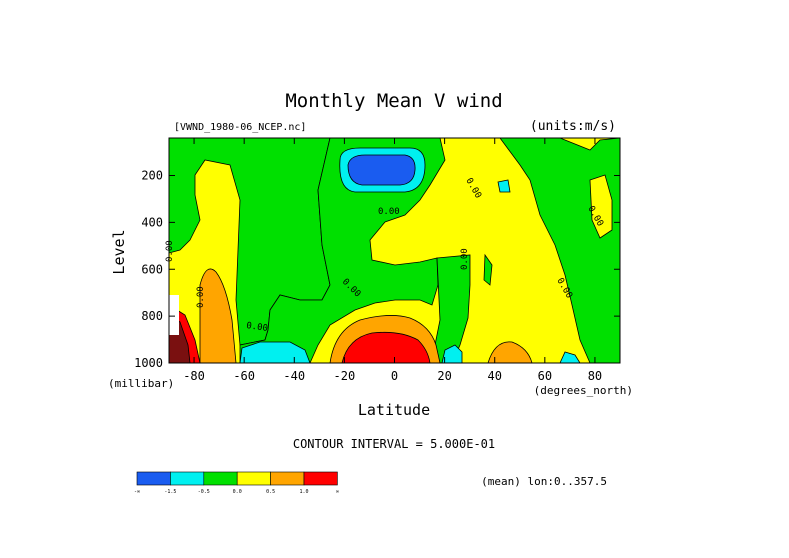  Describe the element at coordinates (152, 316) in the screenshot. I see `y-tick-label: 800` at that location.